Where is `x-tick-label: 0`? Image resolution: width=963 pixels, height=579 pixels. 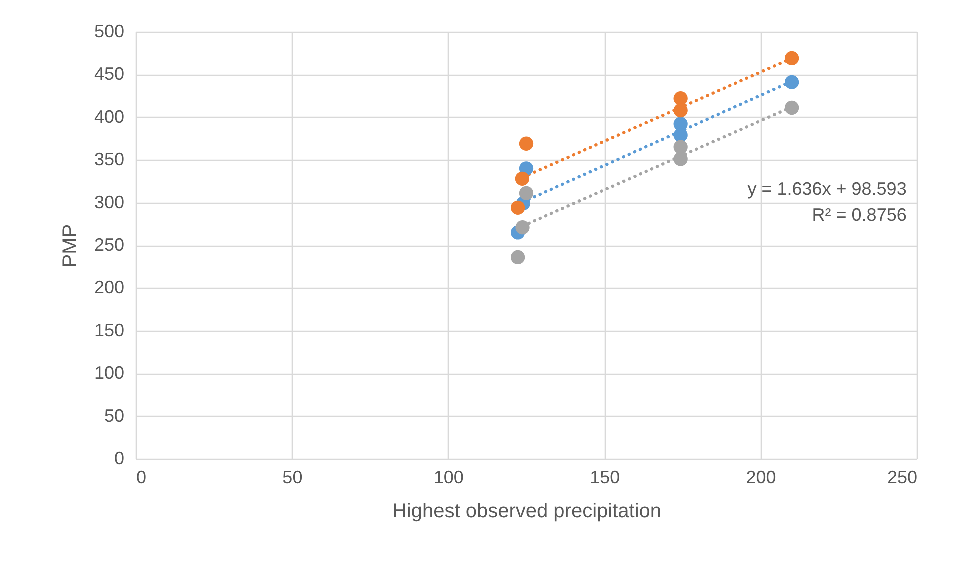
x-tick-label: 0 is located at coordinates (141, 478).